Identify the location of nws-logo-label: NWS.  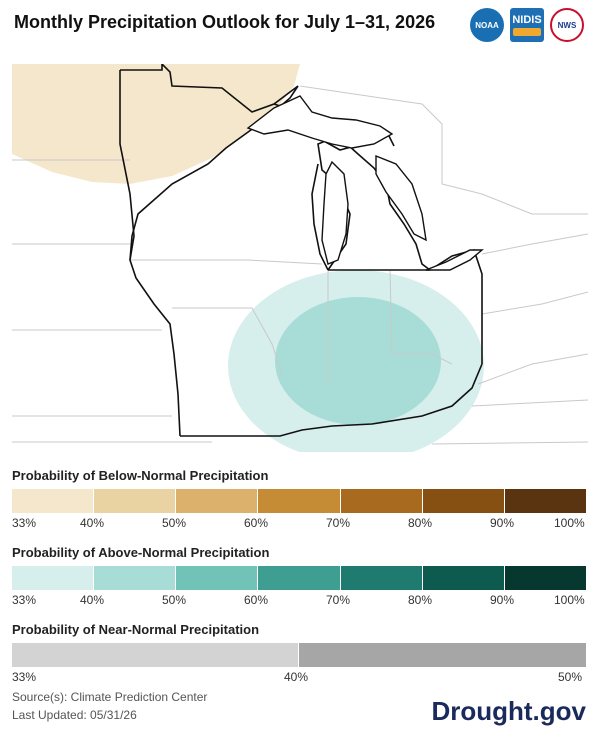
(567, 25).